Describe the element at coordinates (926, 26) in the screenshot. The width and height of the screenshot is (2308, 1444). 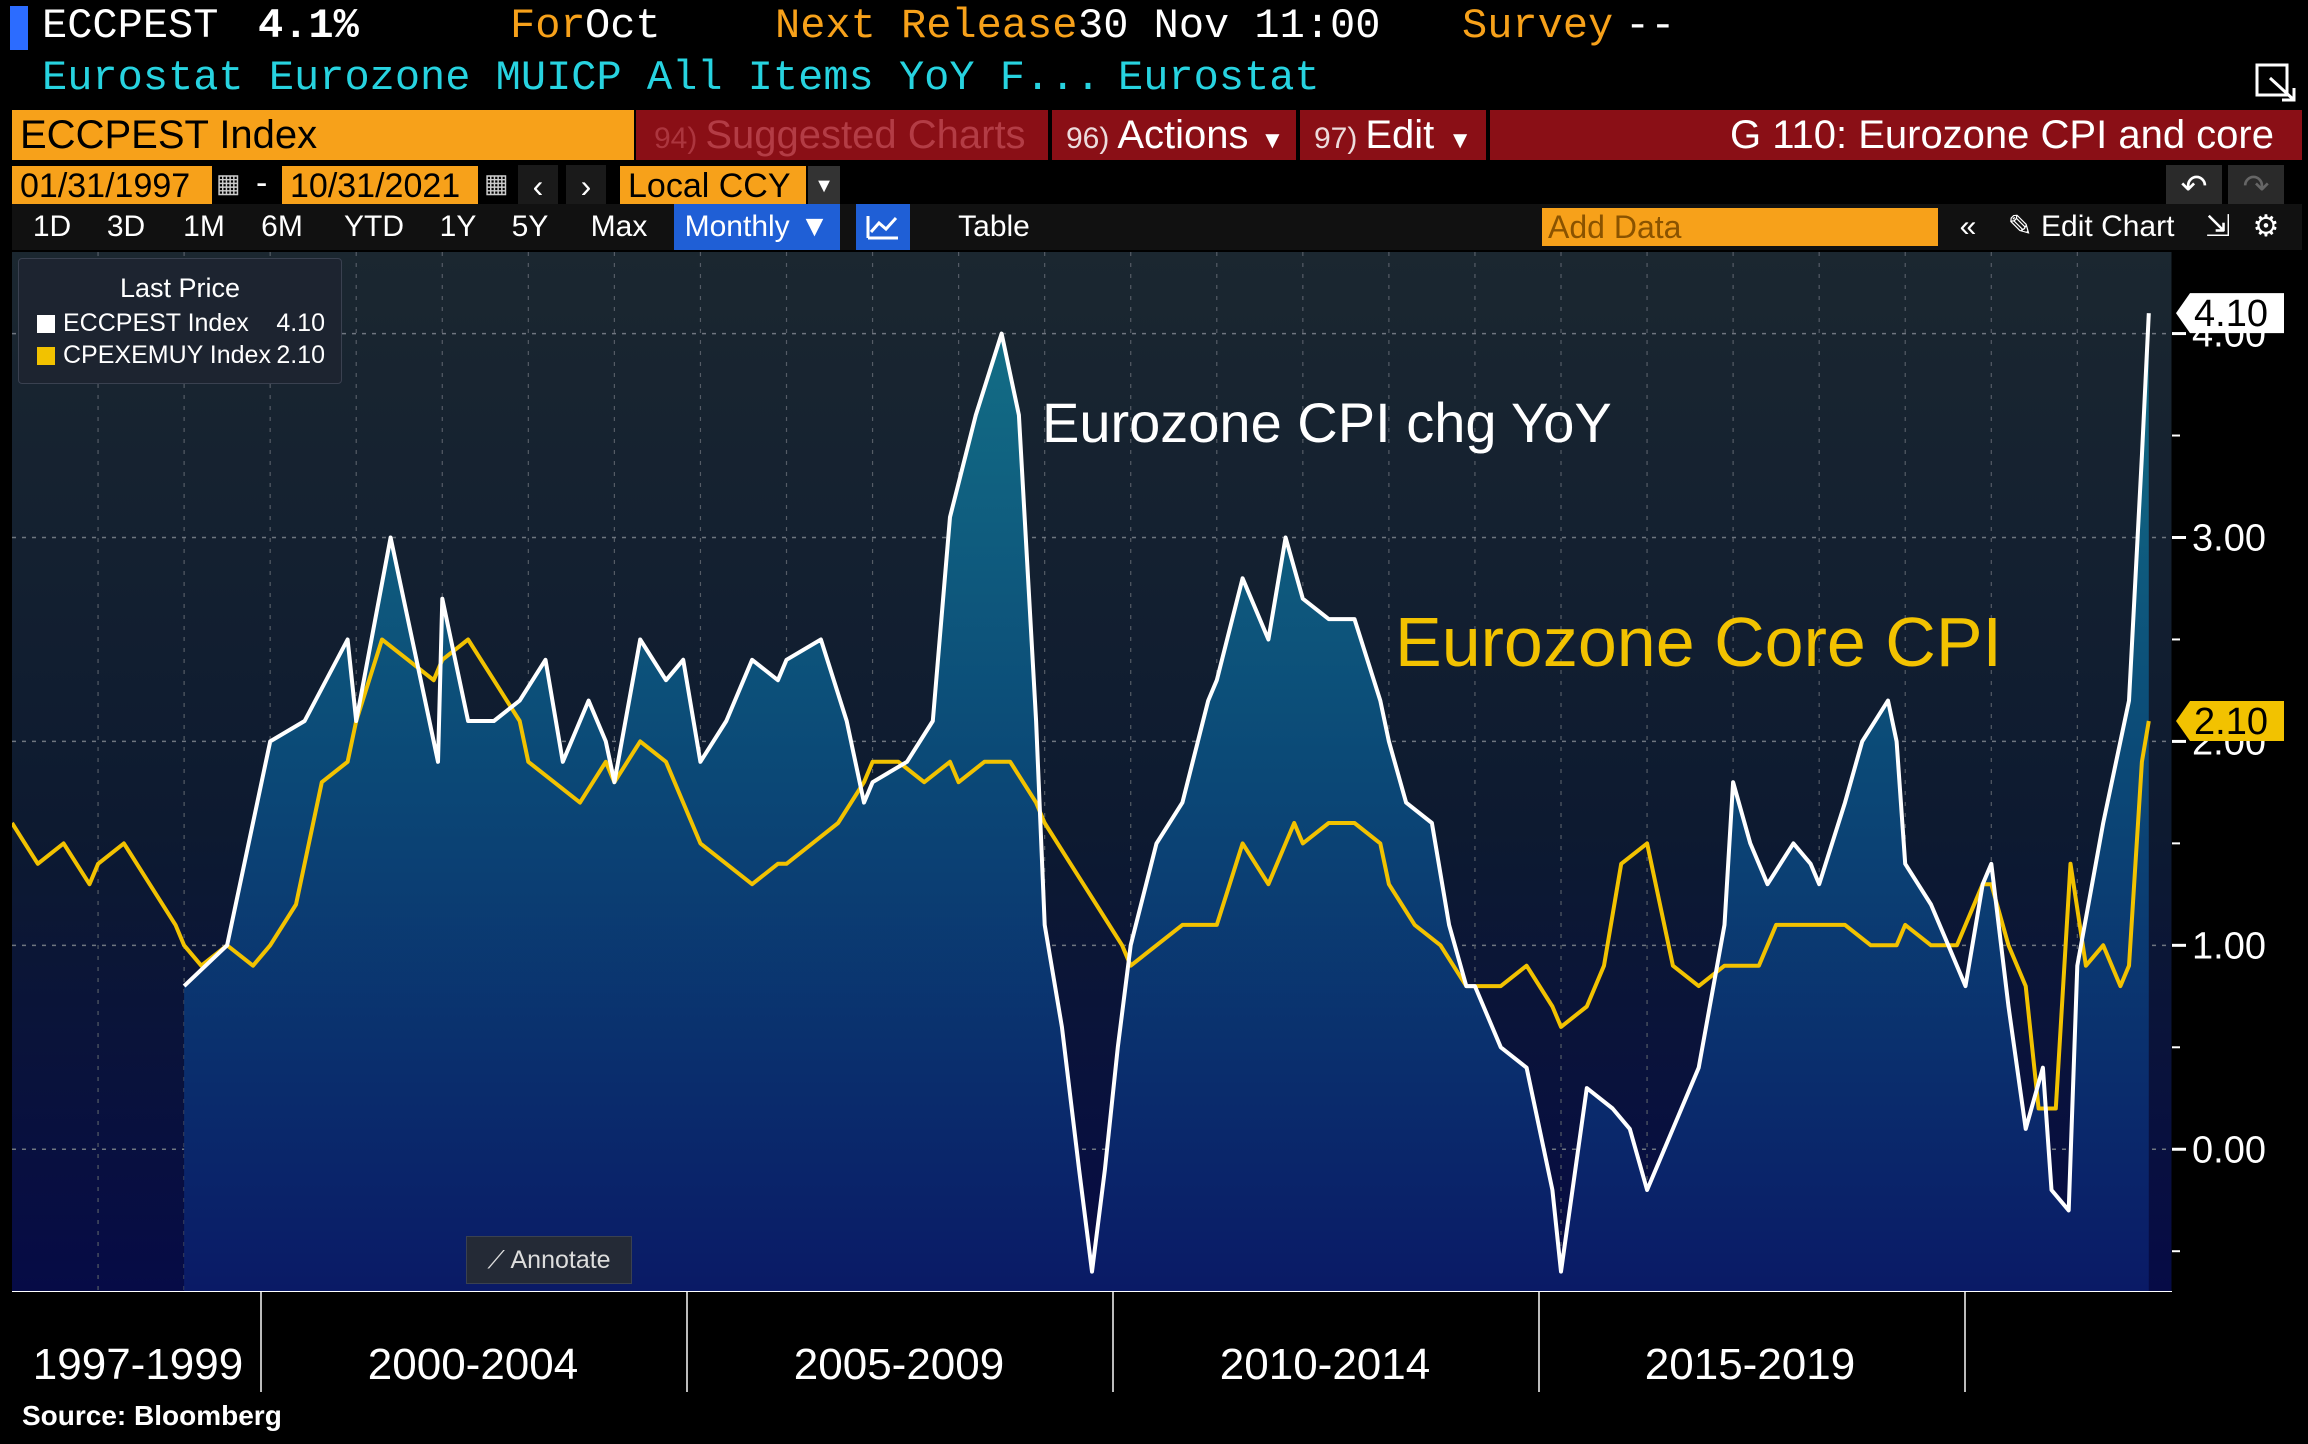
I see `next-release-label: Next Release` at that location.